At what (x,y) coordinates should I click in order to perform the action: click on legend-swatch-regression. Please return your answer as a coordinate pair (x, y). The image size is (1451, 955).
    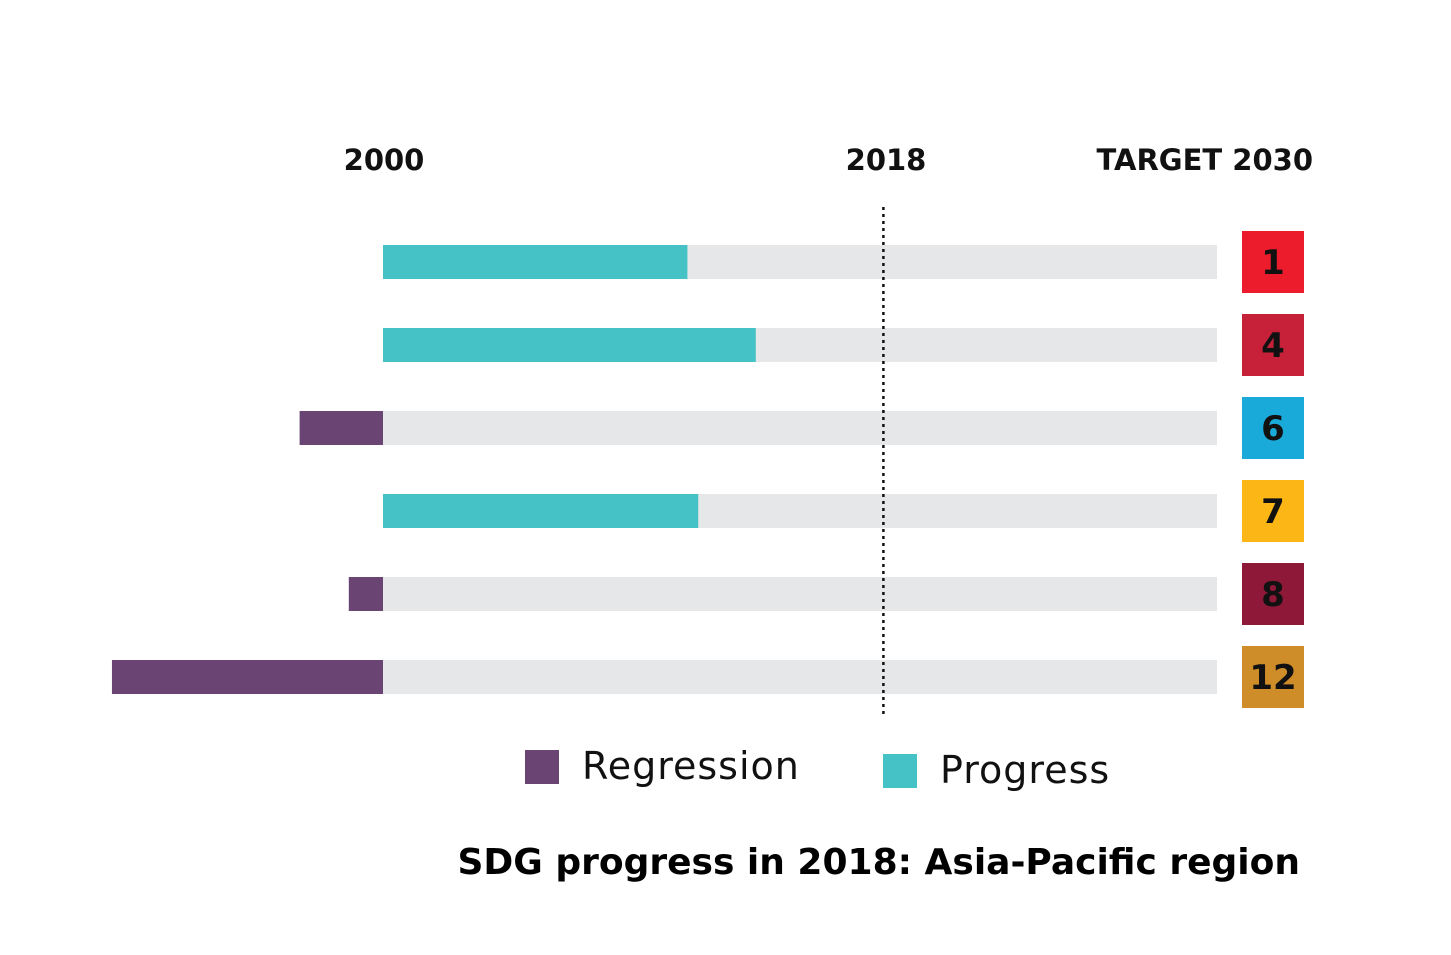
    Looking at the image, I should click on (542, 767).